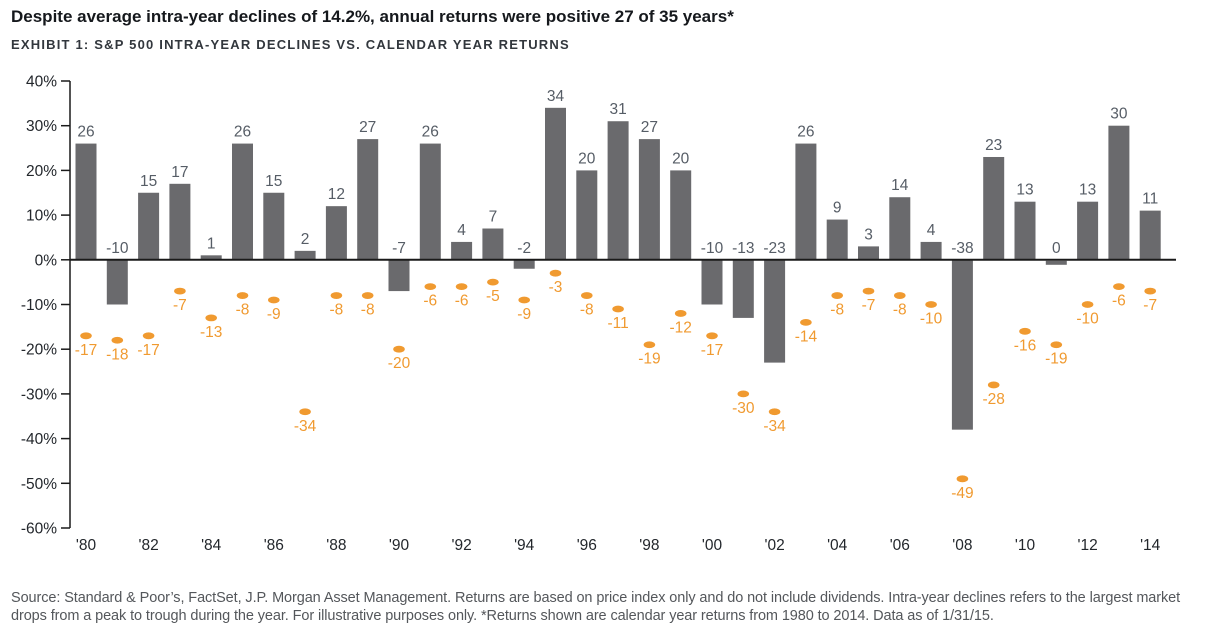 This screenshot has height=636, width=1222. Describe the element at coordinates (39, 305) in the screenshot. I see `y-tick-label: -10%` at that location.